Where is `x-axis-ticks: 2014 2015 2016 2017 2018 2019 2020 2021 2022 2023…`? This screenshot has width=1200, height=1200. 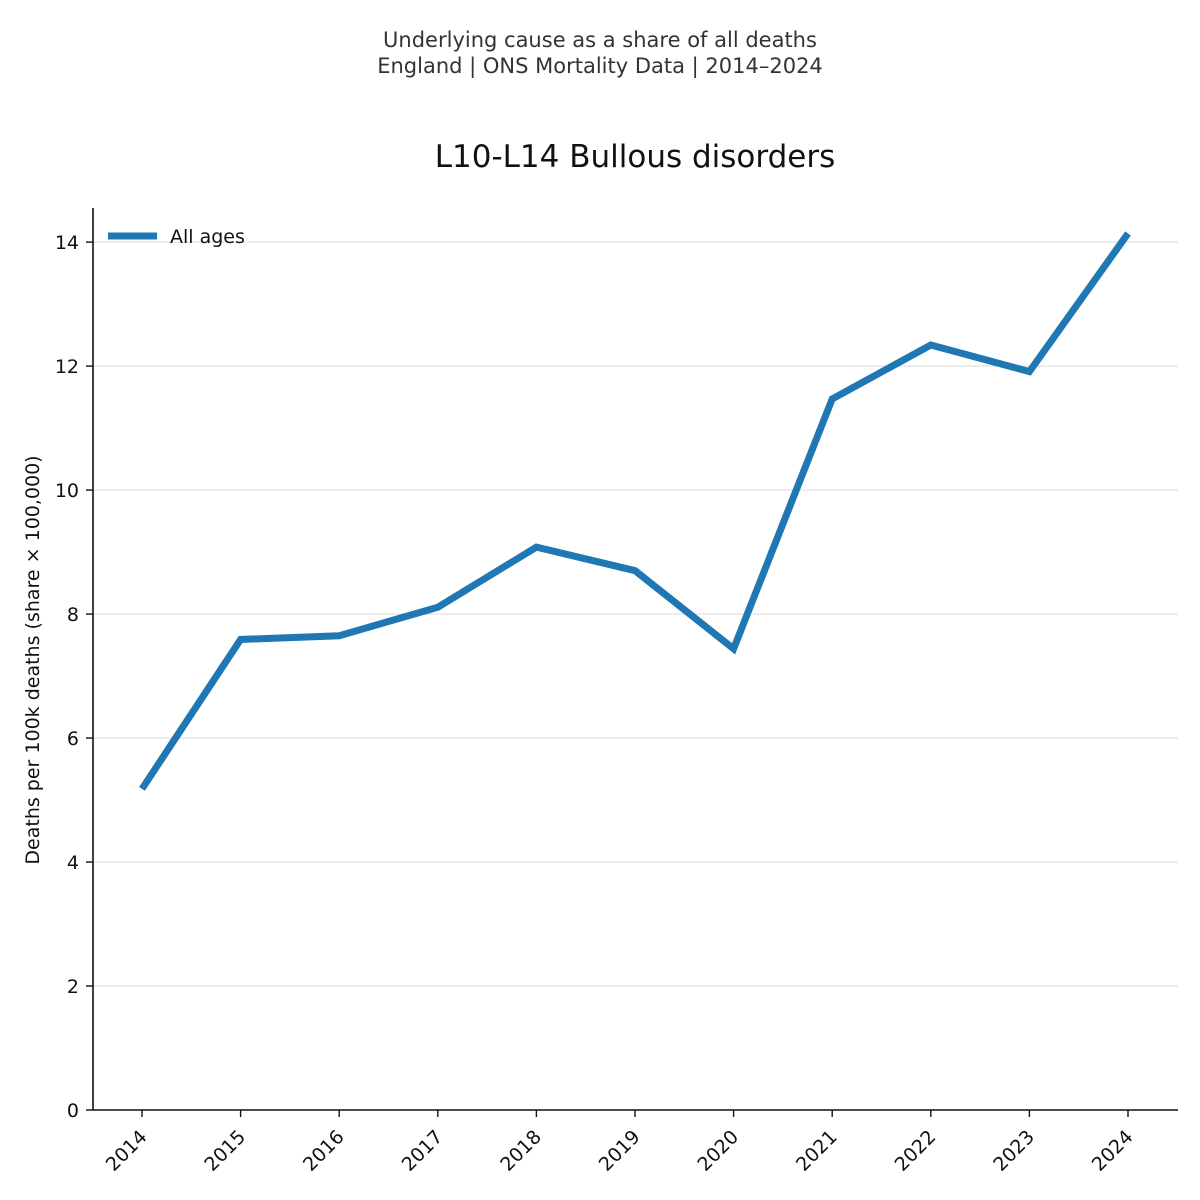 x-axis-ticks: 2014 2015 2016 2017 2018 2019 2020 2021 2022 2023… is located at coordinates (620, 1143).